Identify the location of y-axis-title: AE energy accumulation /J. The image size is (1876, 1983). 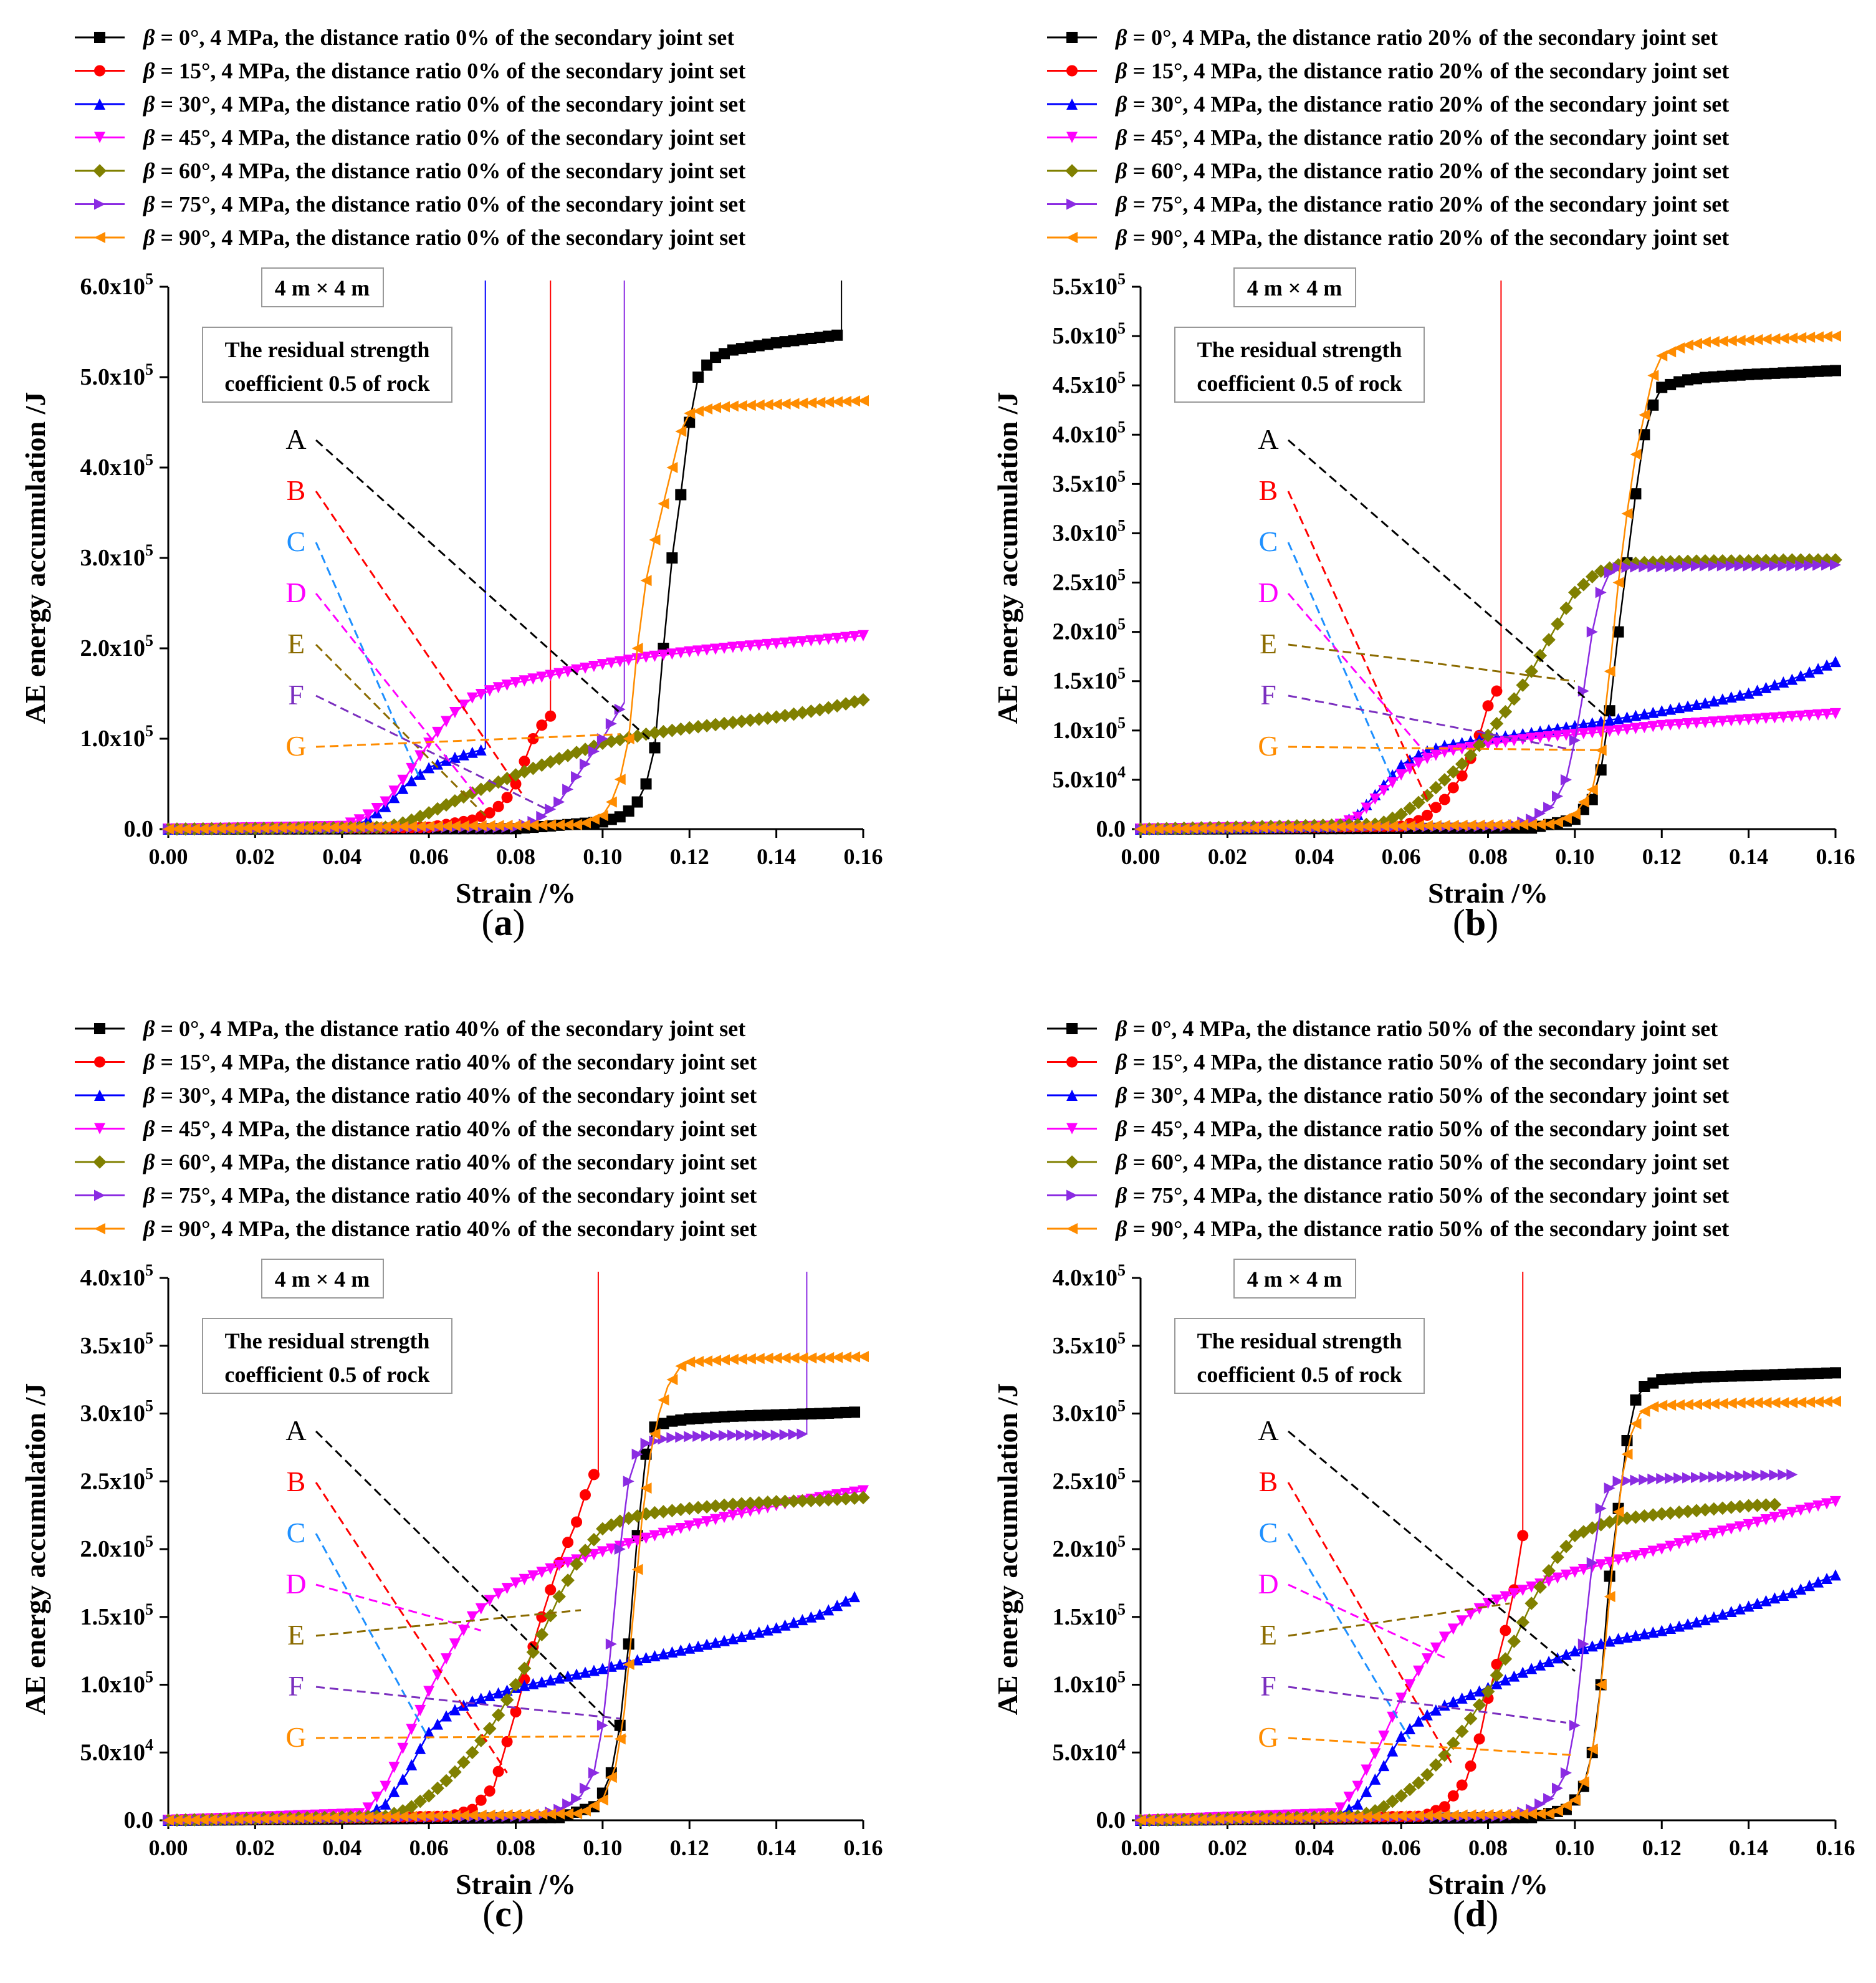
(1008, 558).